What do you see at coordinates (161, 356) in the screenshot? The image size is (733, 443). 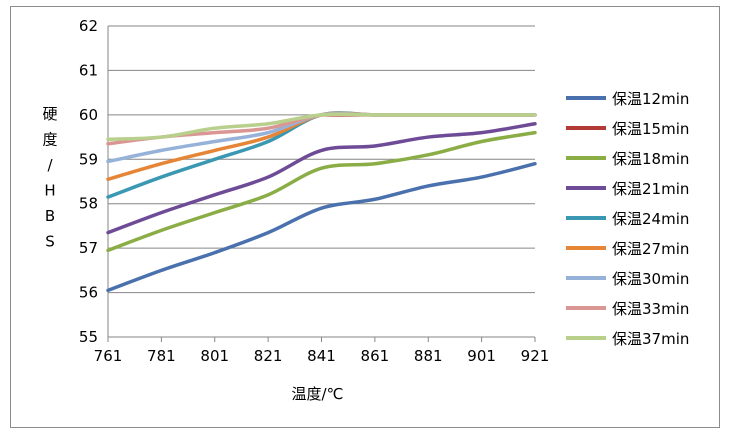 I see `x-tick-label: 781` at bounding box center [161, 356].